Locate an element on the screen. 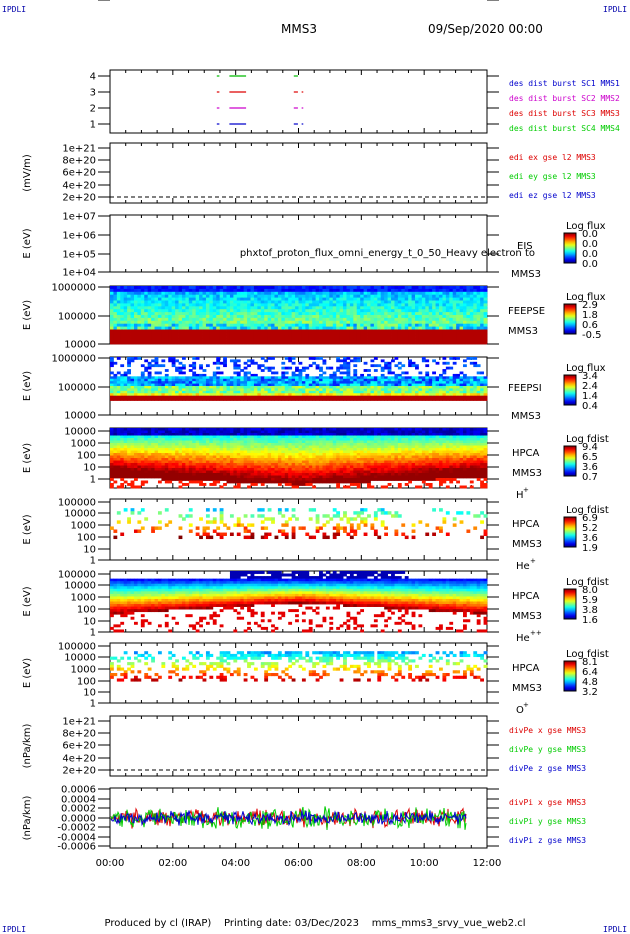  colorbar-tick-feeps_i: 2.4 is located at coordinates (590, 386).